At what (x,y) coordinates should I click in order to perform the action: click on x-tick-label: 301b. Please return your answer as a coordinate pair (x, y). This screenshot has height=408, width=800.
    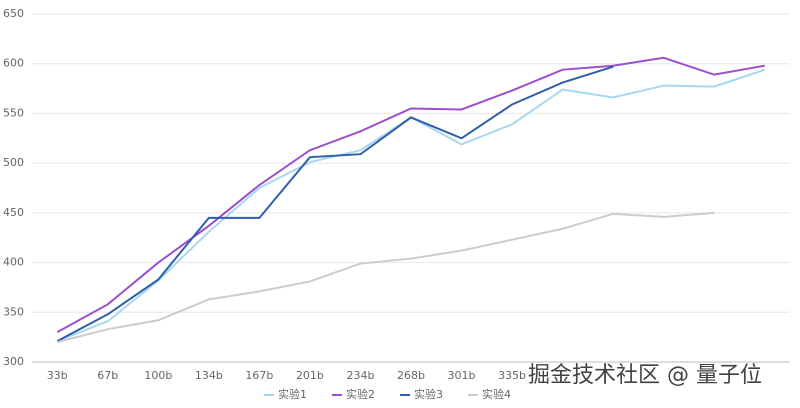
    Looking at the image, I should click on (462, 375).